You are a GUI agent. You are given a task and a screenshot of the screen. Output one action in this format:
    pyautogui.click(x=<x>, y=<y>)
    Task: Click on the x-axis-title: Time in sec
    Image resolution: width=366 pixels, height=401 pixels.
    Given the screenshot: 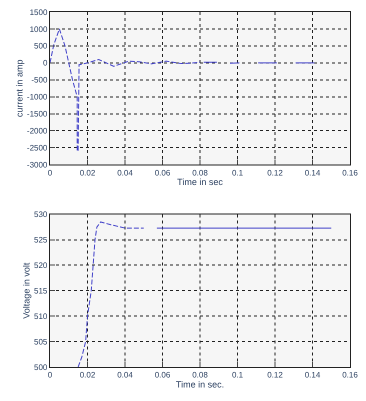 What is the action you would take?
    pyautogui.click(x=200, y=182)
    